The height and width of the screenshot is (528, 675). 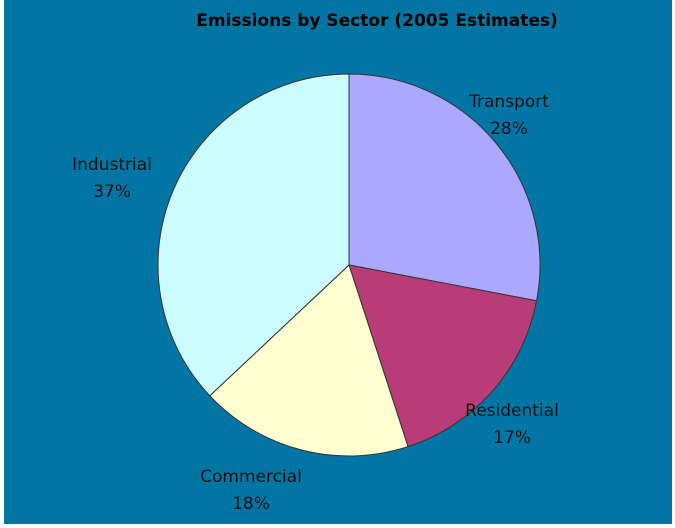 I want to click on chart-title: Emissions by Sector (2005 Estimates), so click(x=377, y=21).